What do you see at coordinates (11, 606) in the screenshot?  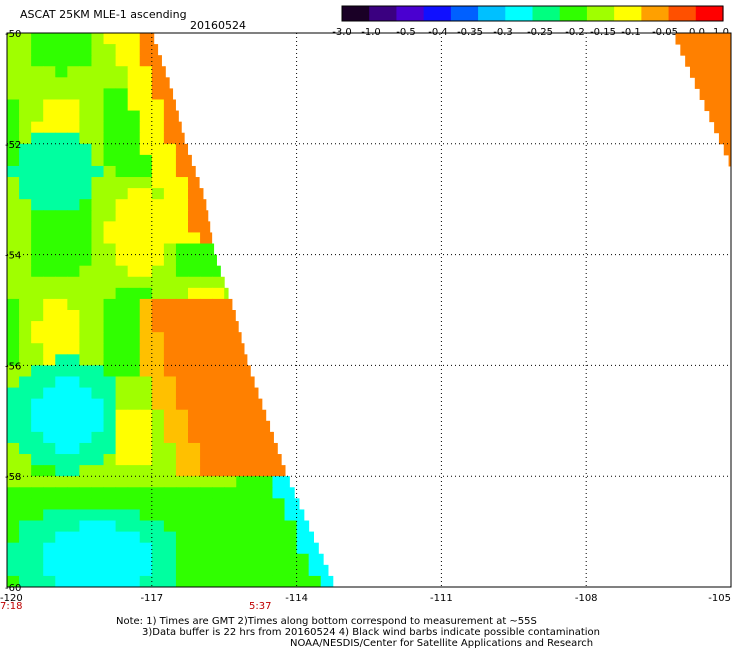 I see `time-label: 7:18` at bounding box center [11, 606].